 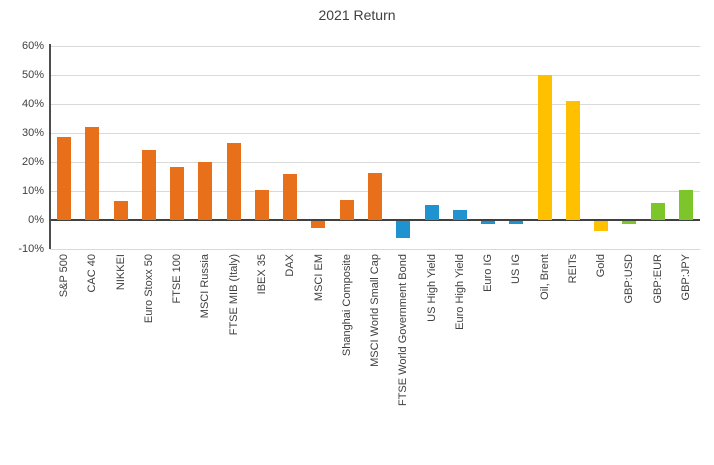 What do you see at coordinates (459, 215) in the screenshot?
I see `bar-euro-high-yield` at bounding box center [459, 215].